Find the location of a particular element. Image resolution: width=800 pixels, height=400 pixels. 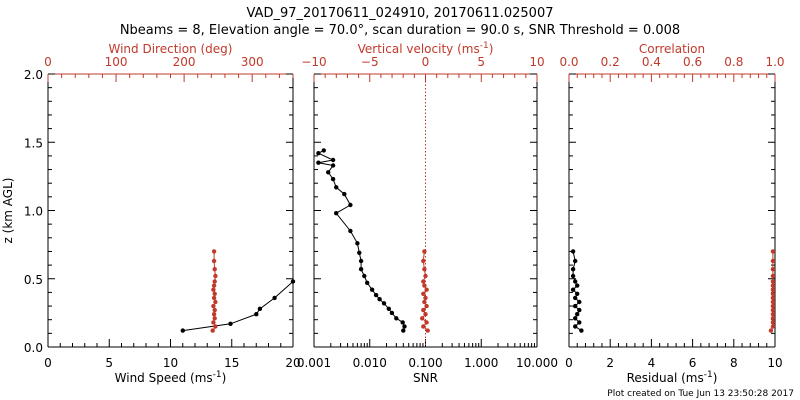

bottom-axis-label: Wind Speed (ms-1) is located at coordinates (171, 377).